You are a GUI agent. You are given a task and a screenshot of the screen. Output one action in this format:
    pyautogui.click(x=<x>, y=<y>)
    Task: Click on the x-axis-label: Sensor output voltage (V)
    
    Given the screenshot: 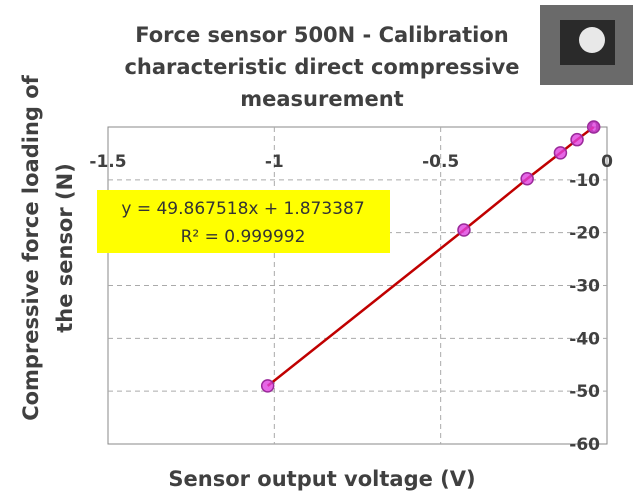 What is the action you would take?
    pyautogui.click(x=321, y=479)
    